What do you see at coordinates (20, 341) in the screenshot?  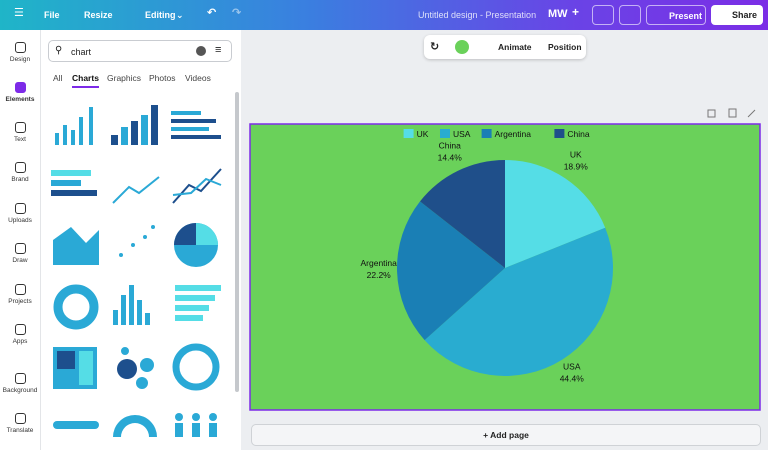 I see `sidebar-label: Apps` at bounding box center [20, 341].